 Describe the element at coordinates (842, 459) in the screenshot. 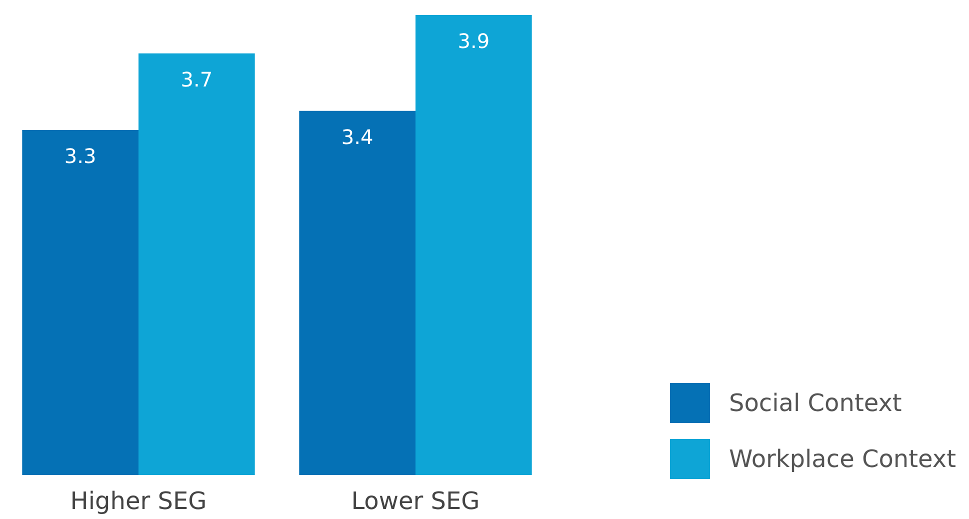

I see `legend-label: Workplace Context` at that location.